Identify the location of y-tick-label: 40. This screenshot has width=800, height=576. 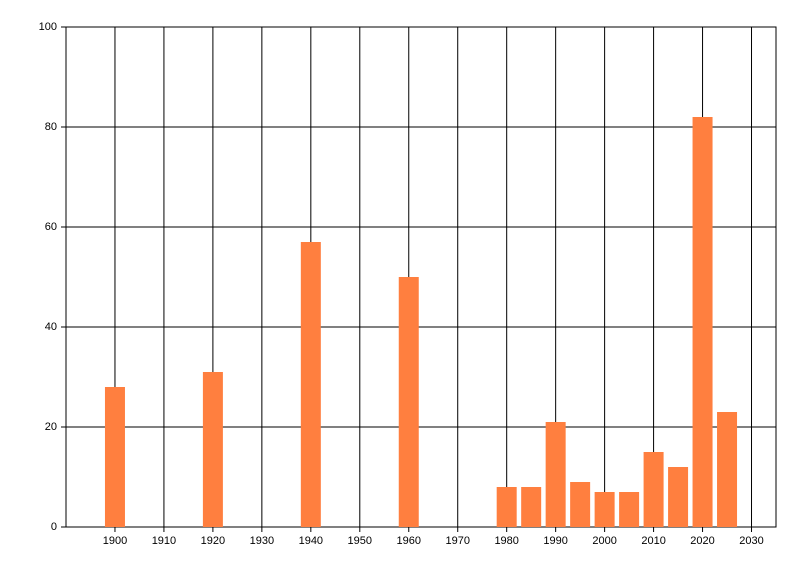
(51, 327).